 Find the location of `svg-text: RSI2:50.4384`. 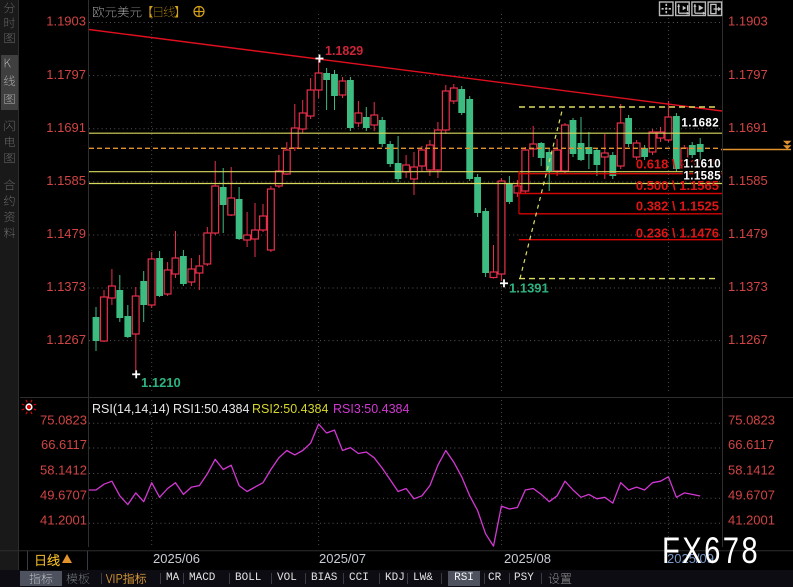

svg-text: RSI2:50.4384 is located at coordinates (290, 409).